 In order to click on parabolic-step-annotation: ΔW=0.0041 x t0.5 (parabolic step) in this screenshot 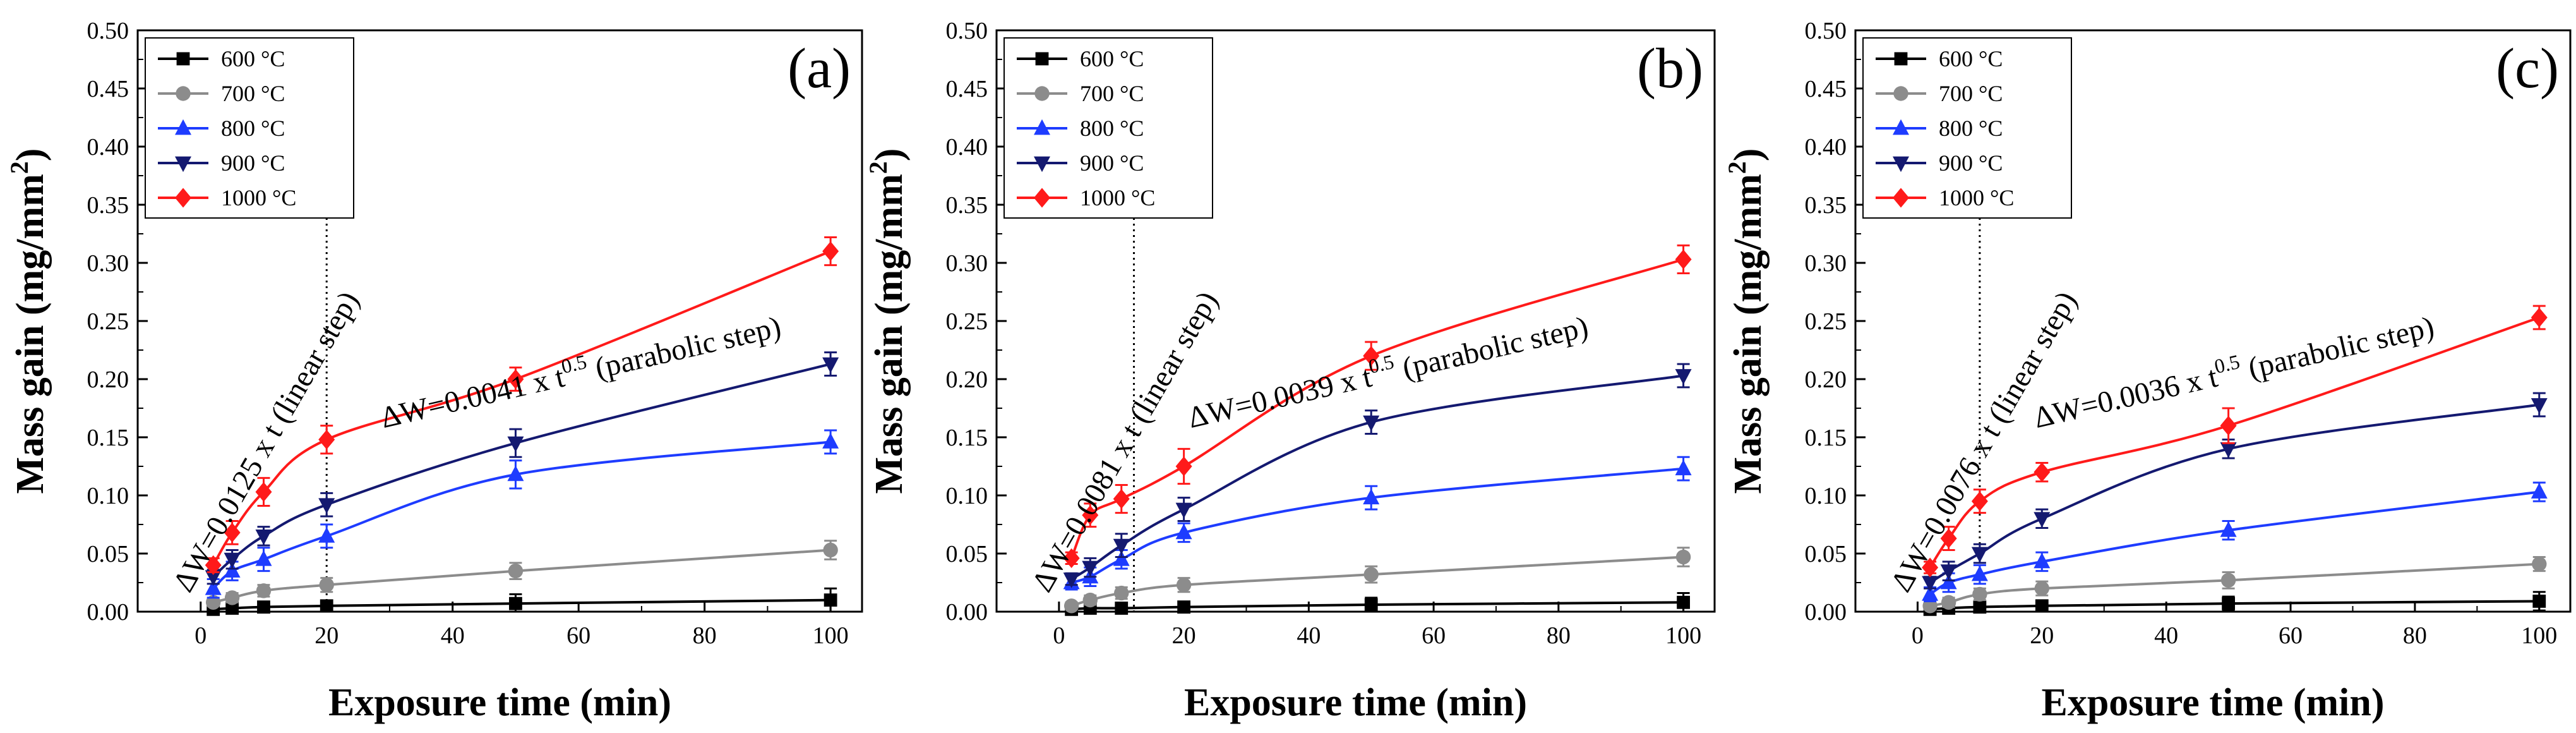, I will do `click(580, 371)`.